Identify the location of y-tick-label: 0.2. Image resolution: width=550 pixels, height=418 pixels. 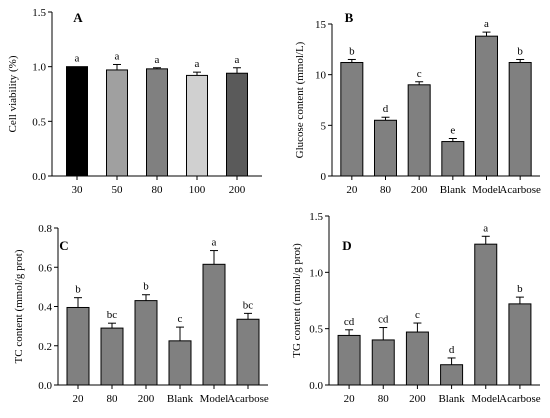
(45, 347).